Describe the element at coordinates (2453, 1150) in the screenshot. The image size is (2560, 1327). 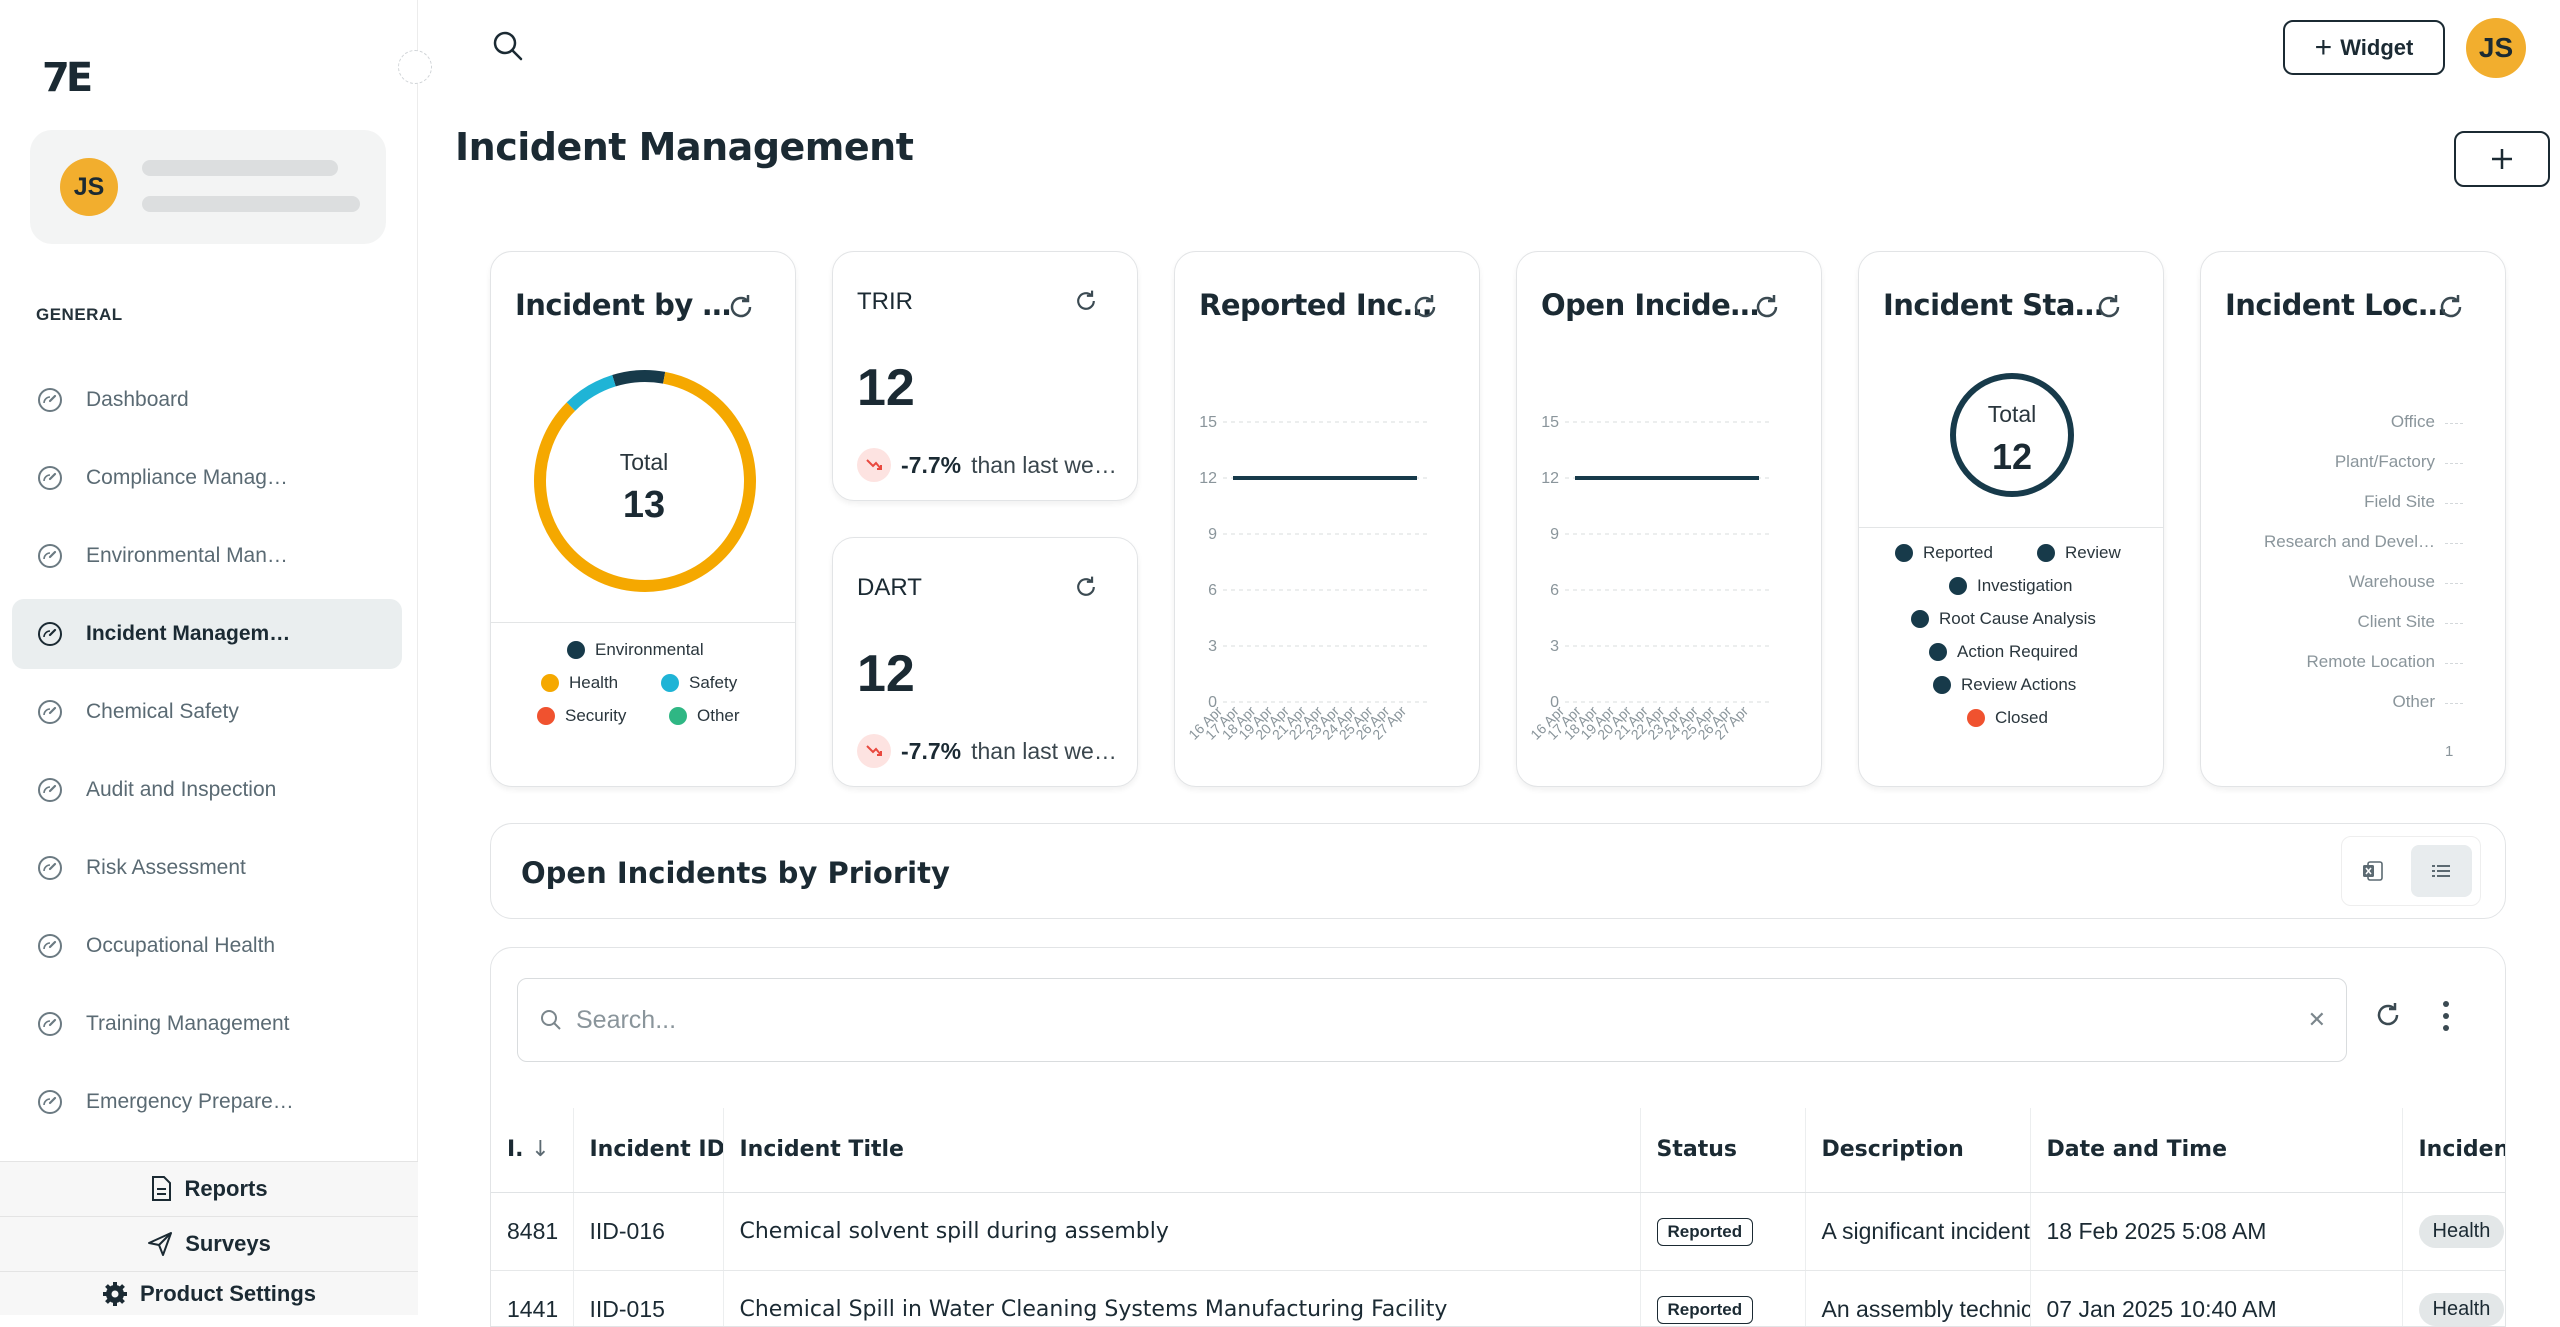
I see `column-header: Incident Type` at that location.